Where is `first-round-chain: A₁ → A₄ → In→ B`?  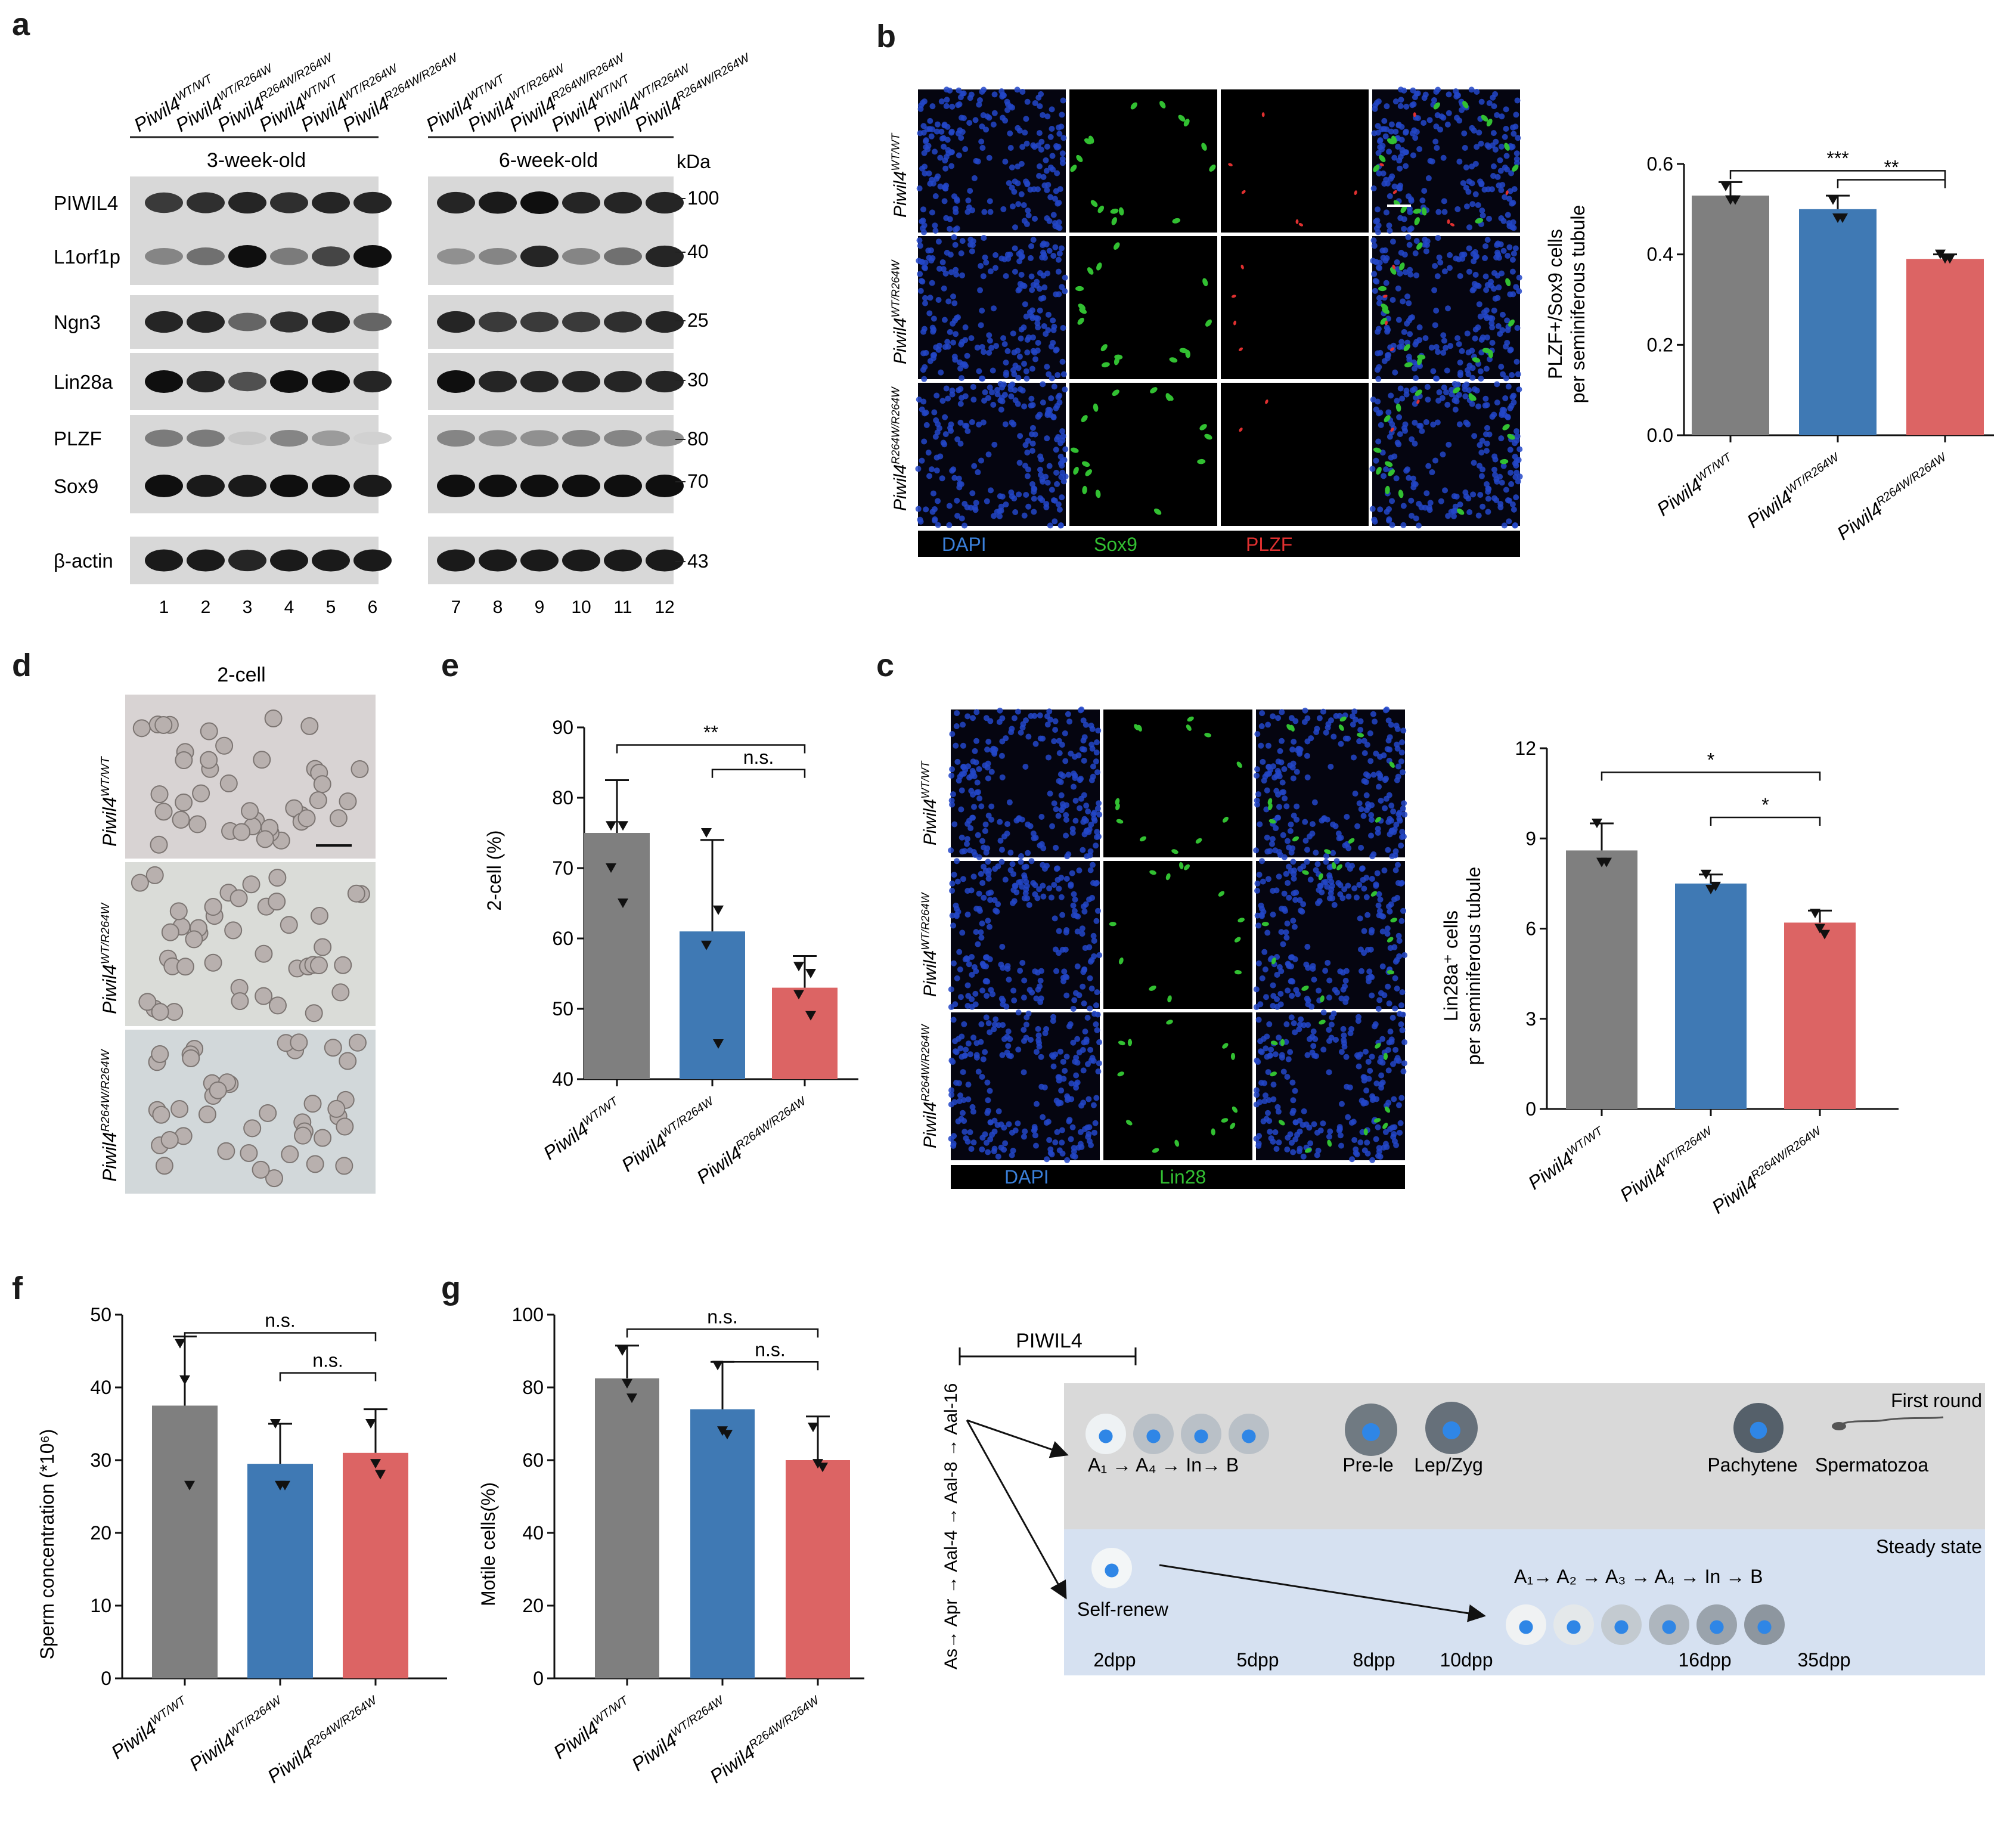 first-round-chain: A₁ → A₄ → In→ B is located at coordinates (1163, 1465).